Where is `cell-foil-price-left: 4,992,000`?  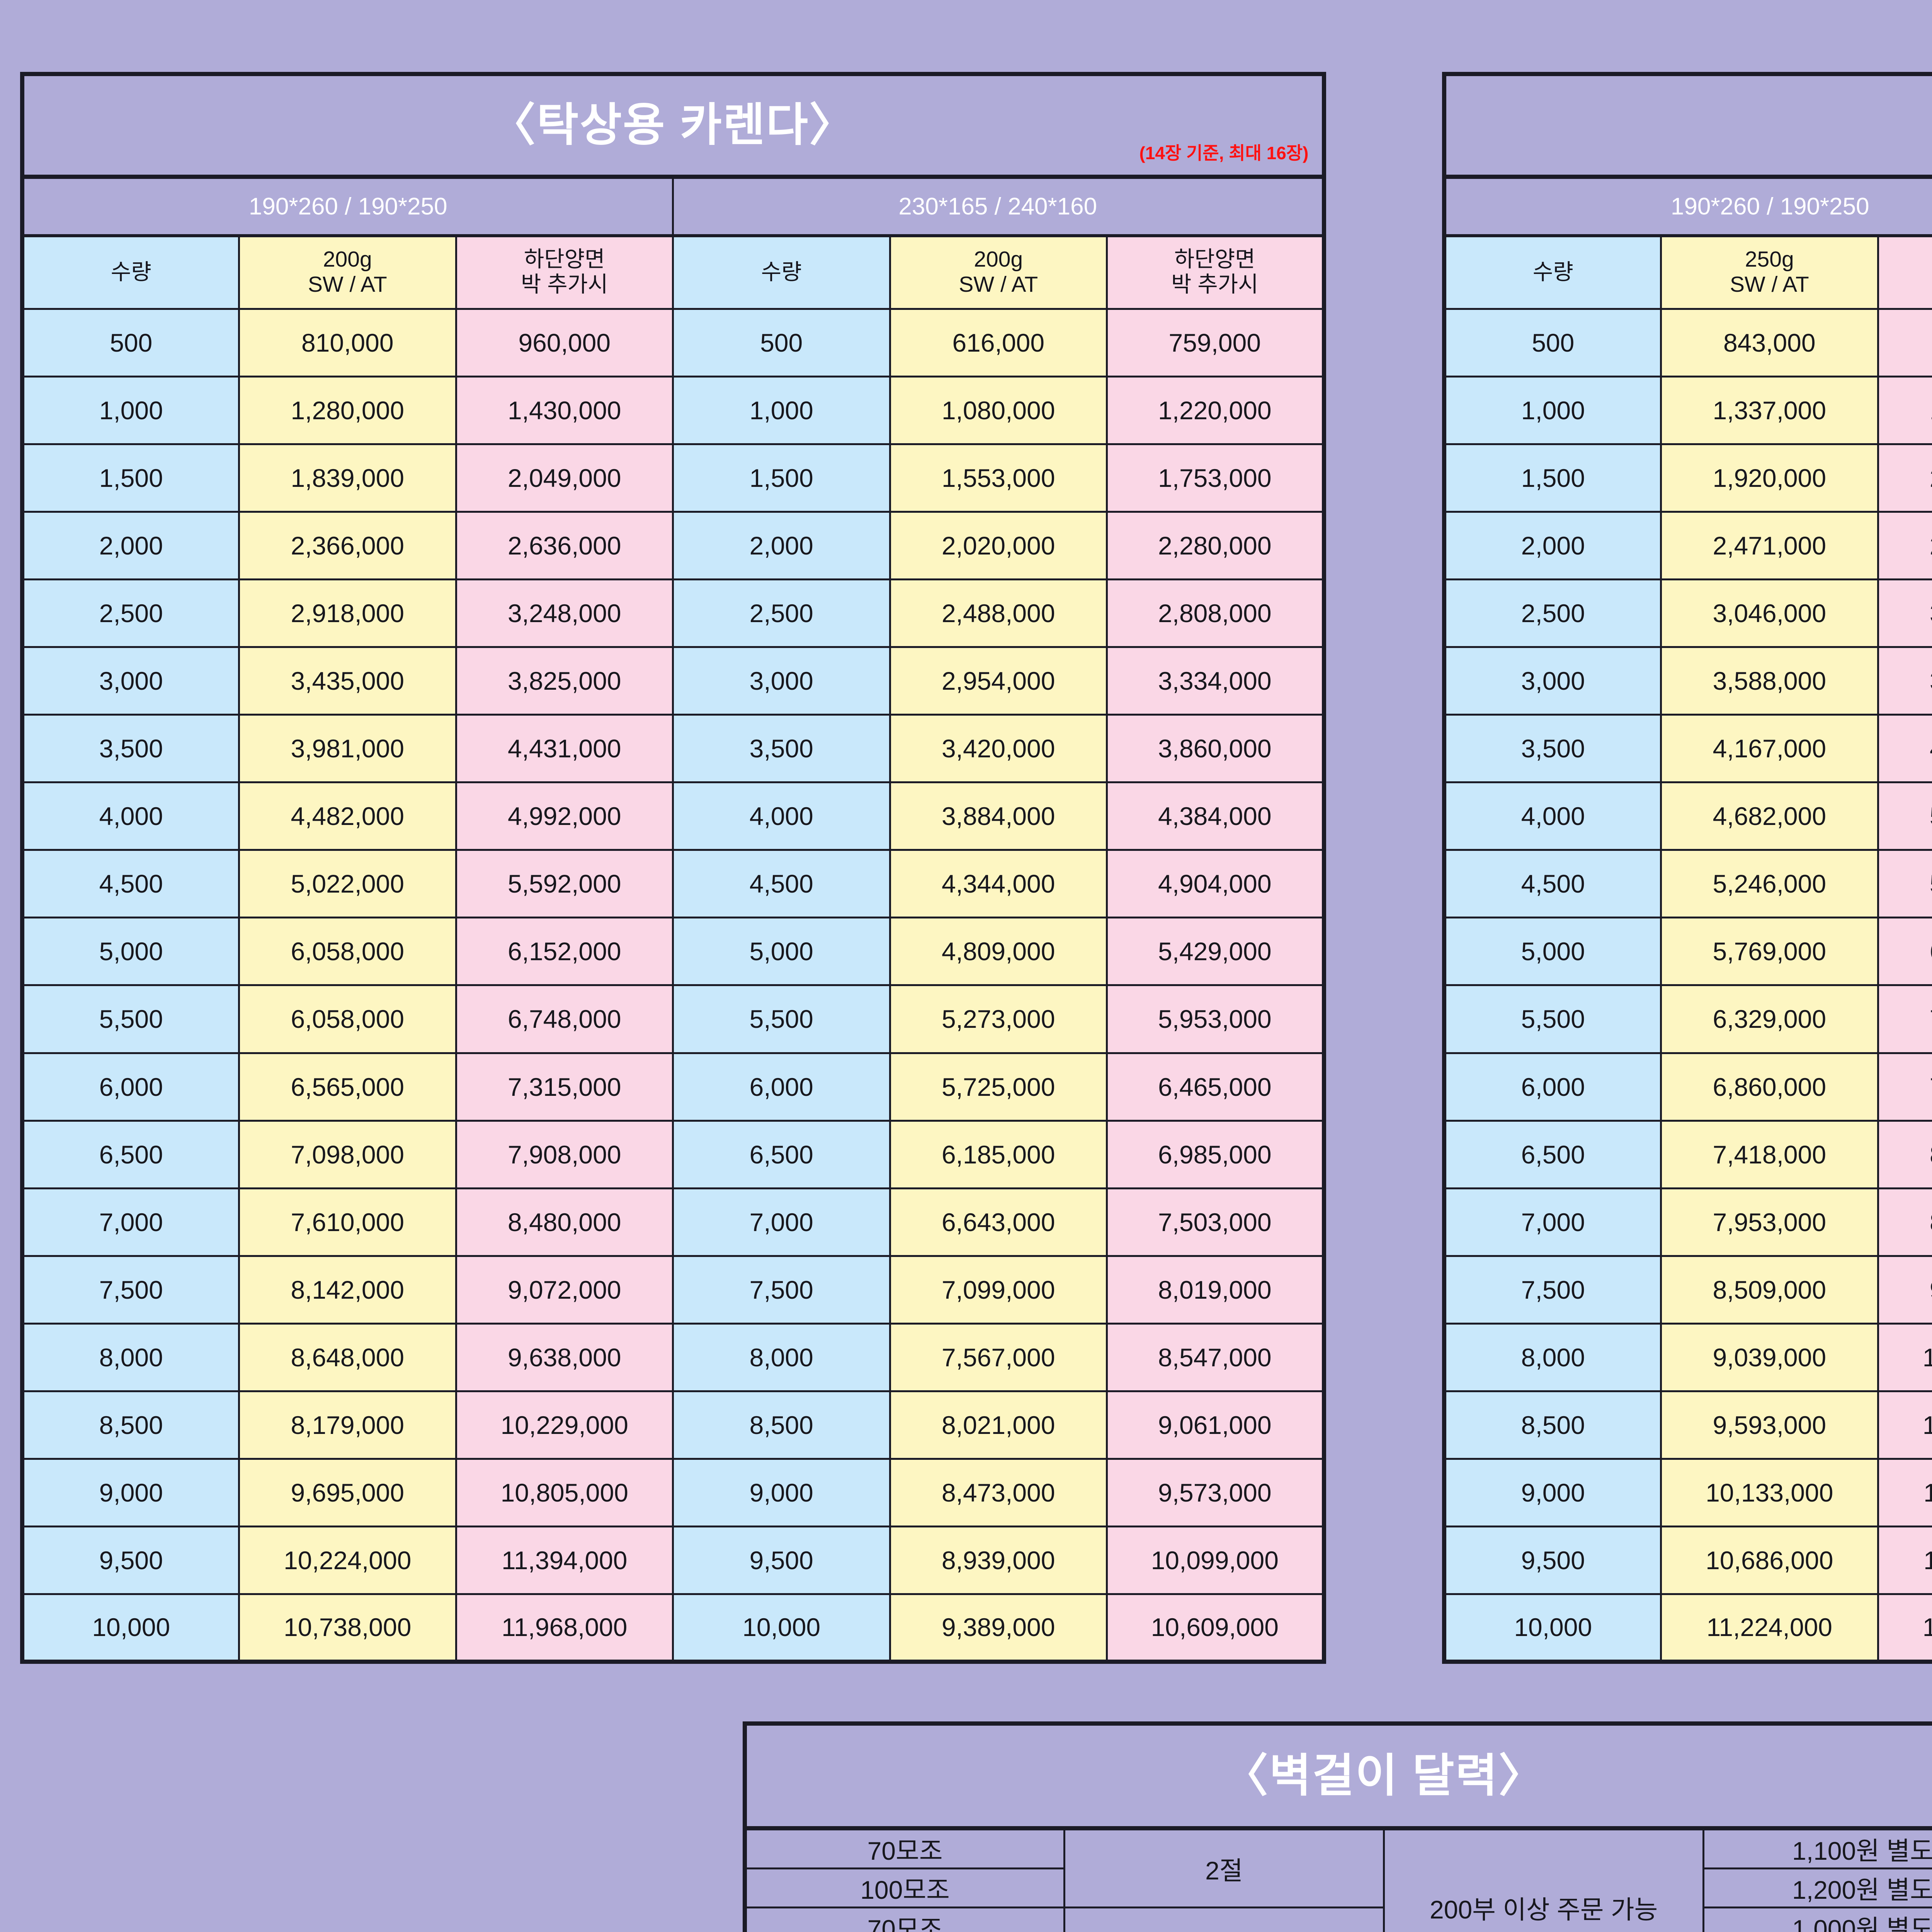 cell-foil-price-left: 4,992,000 is located at coordinates (564, 816).